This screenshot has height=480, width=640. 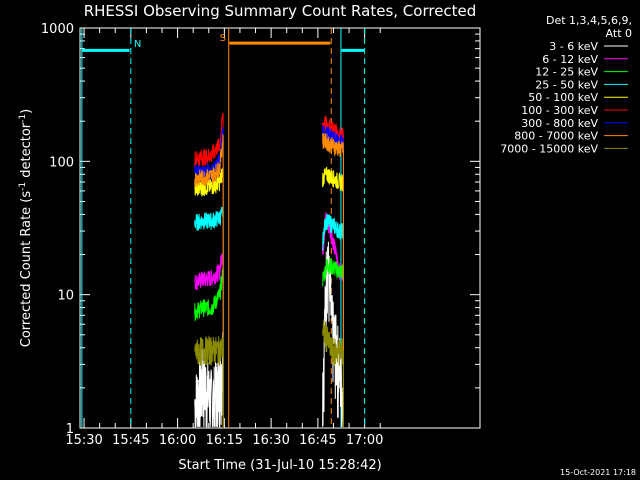 I want to click on legend-label: 50 - 100 keV, so click(x=563, y=97).